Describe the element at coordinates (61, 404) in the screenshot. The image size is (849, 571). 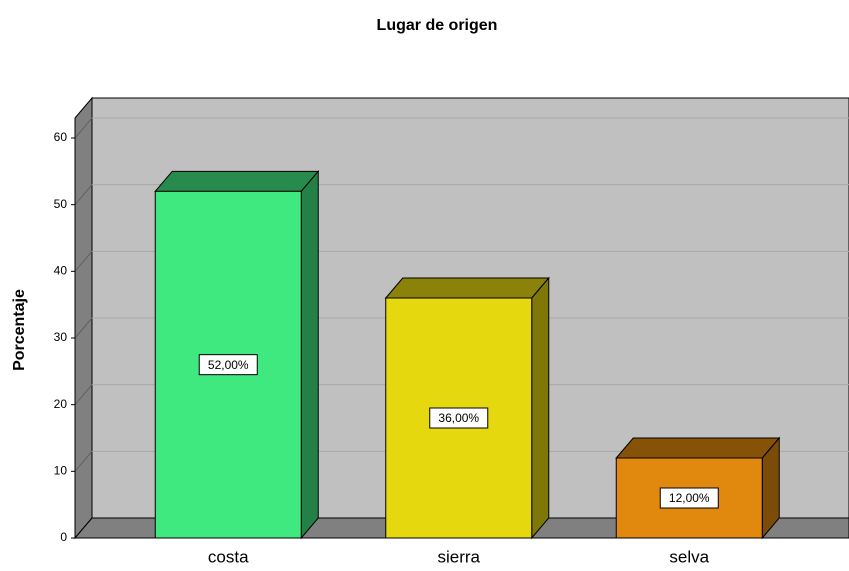
I see `y-tick-label: 20` at that location.